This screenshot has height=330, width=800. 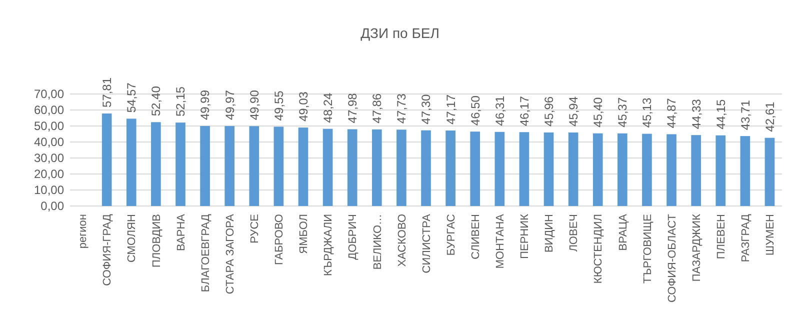 I want to click on y-tick-label: 0,00, so click(x=52, y=206).